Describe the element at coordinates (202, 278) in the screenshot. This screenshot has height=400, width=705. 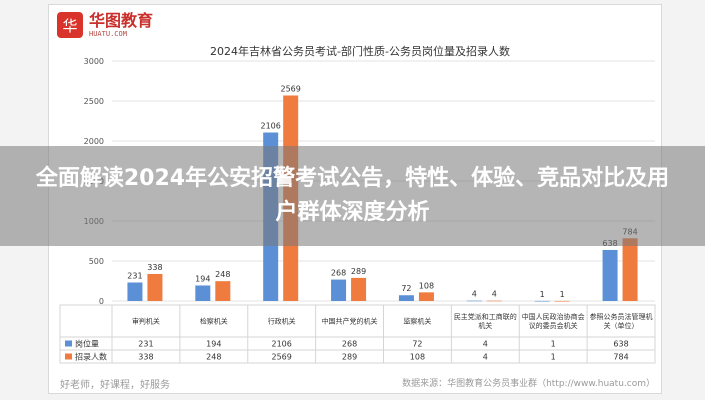
I see `data-label: 194` at that location.